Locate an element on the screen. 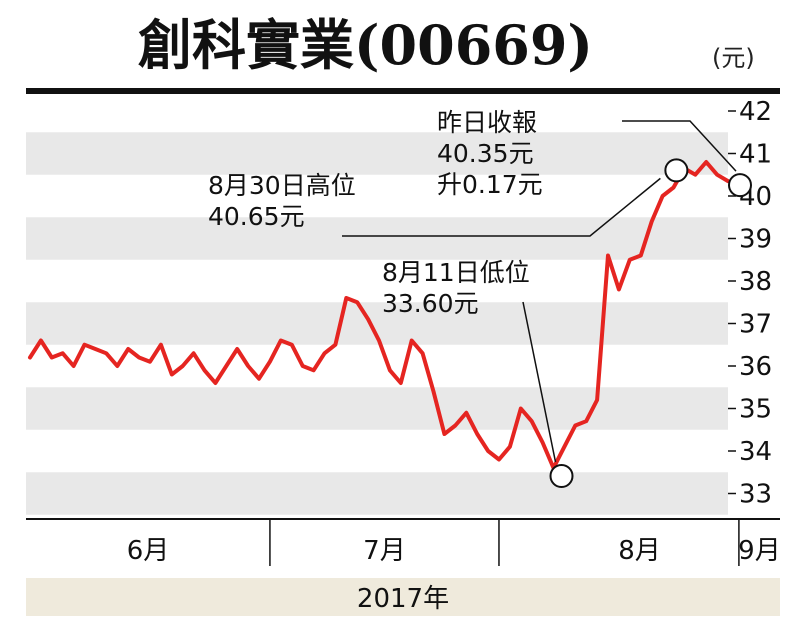 The image size is (800, 639). annotation-label: 昨日收報 is located at coordinates (487, 122).